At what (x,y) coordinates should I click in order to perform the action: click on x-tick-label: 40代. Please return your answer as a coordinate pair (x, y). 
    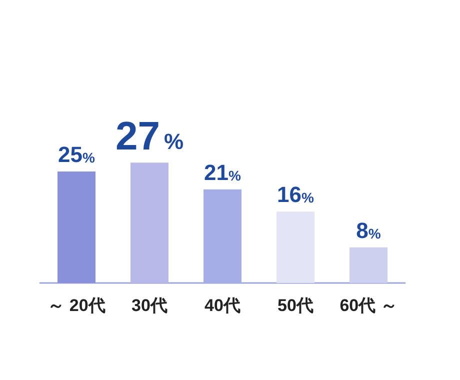
    Looking at the image, I should click on (222, 305).